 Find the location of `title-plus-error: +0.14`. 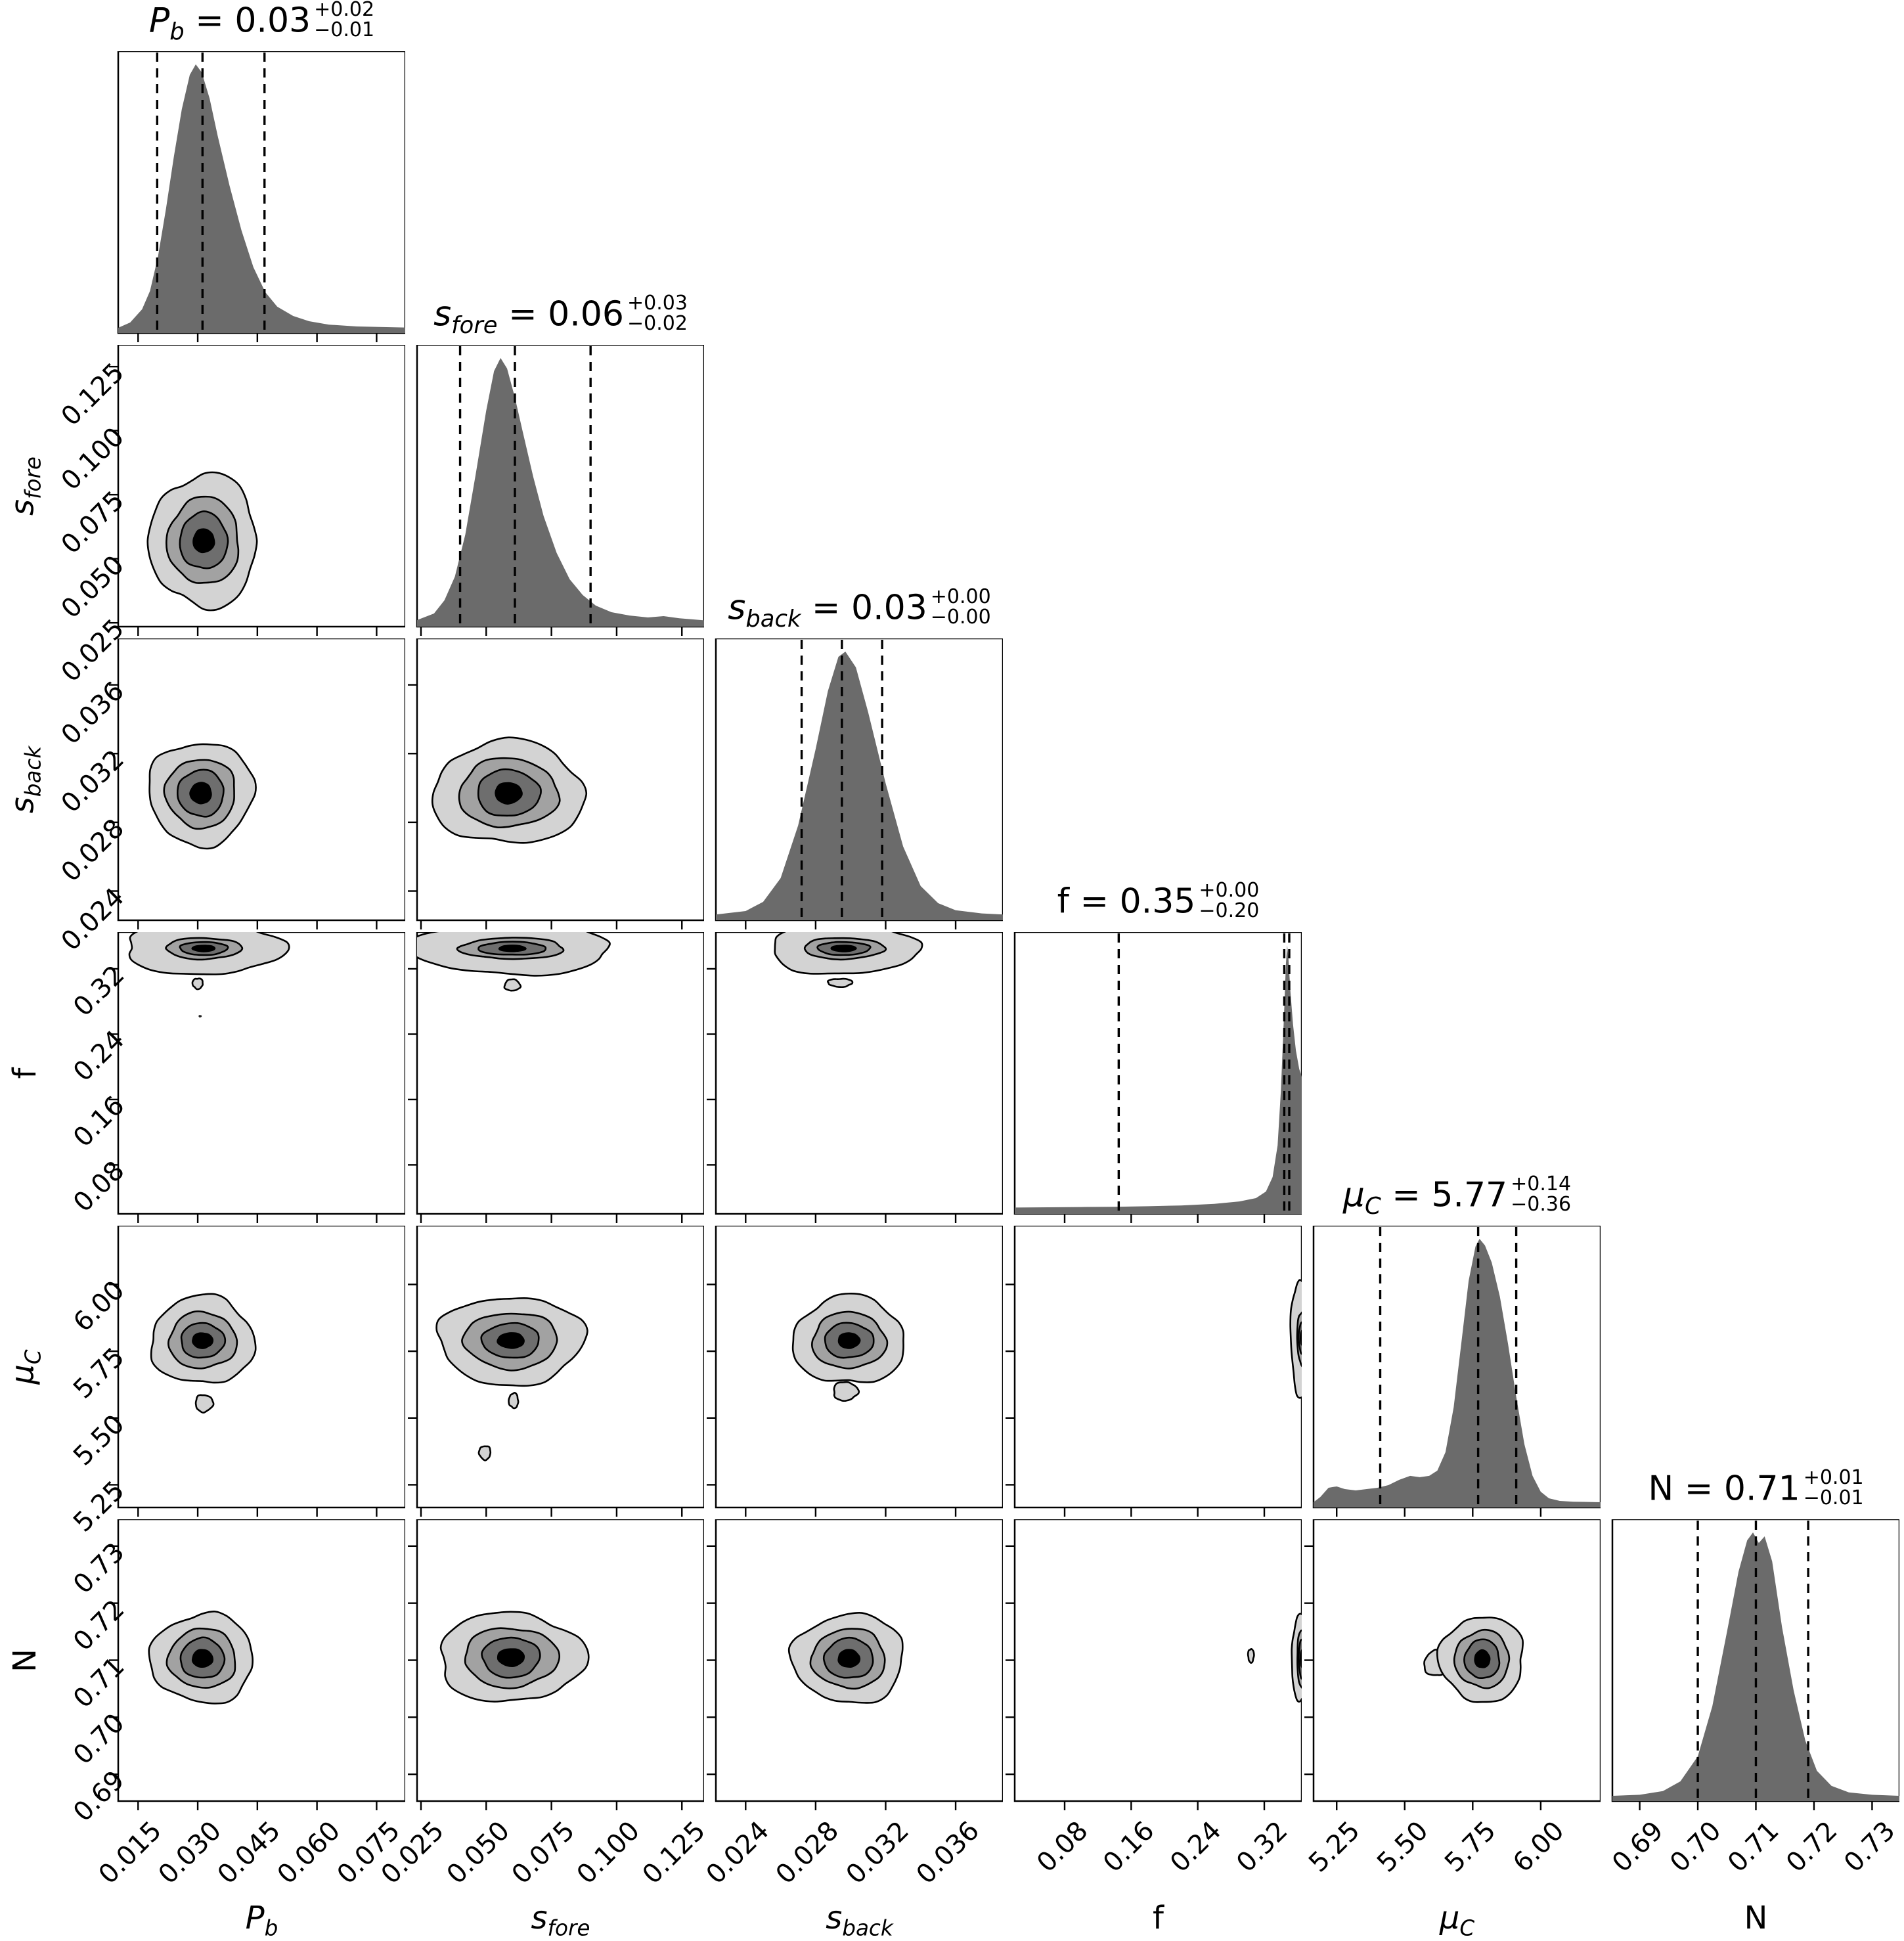

title-plus-error: +0.14 is located at coordinates (1541, 1183).